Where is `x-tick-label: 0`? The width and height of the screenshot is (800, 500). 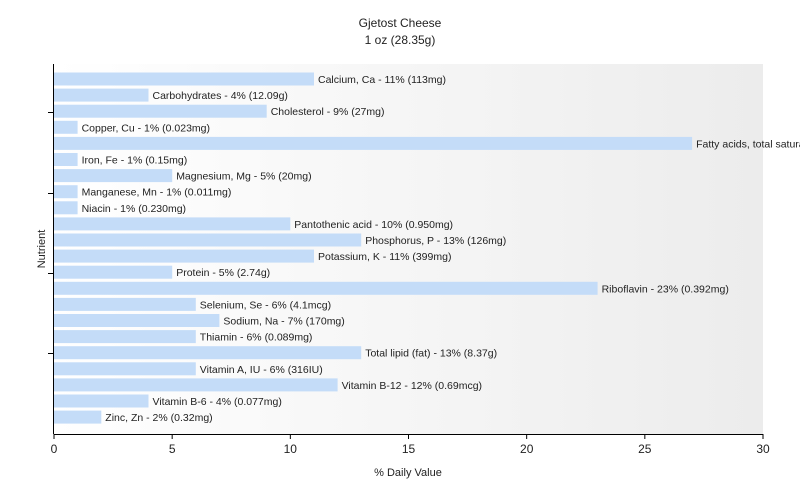 x-tick-label: 0 is located at coordinates (54, 449).